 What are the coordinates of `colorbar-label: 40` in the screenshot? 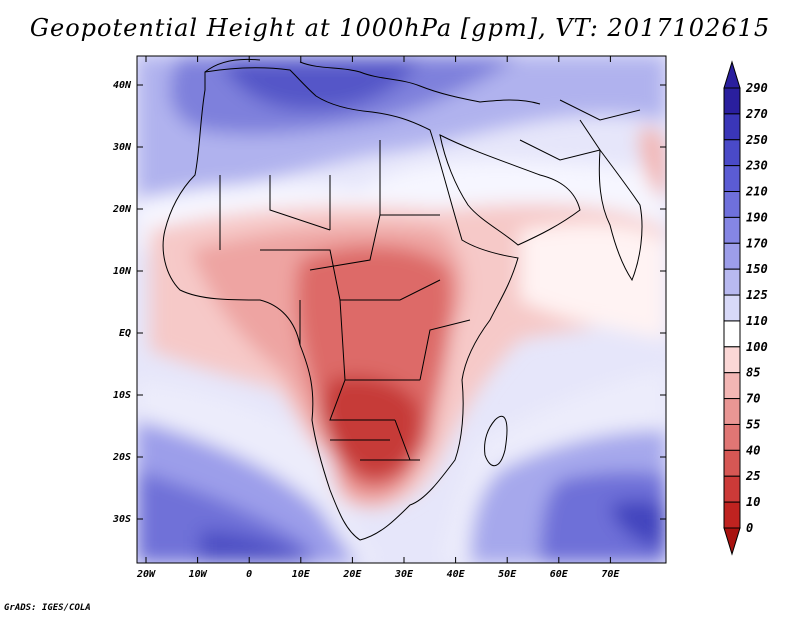 It's located at (753, 450).